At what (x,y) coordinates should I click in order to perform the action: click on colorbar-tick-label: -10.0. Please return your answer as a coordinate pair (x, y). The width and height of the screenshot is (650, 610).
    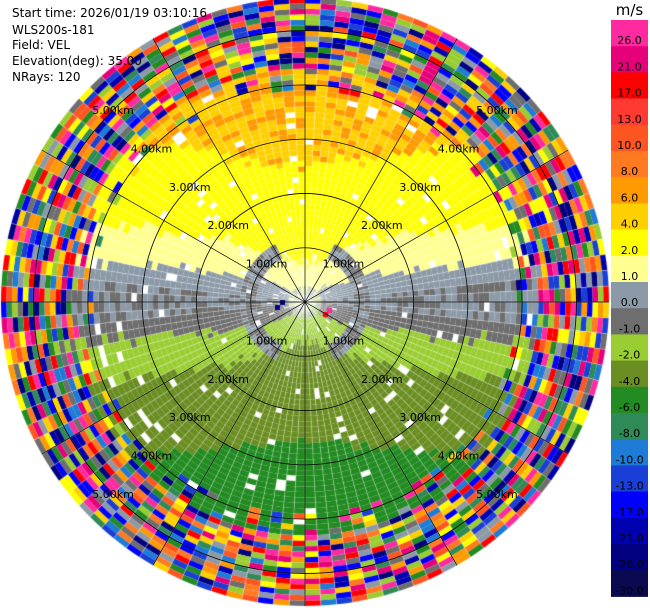
    Looking at the image, I should click on (629, 459).